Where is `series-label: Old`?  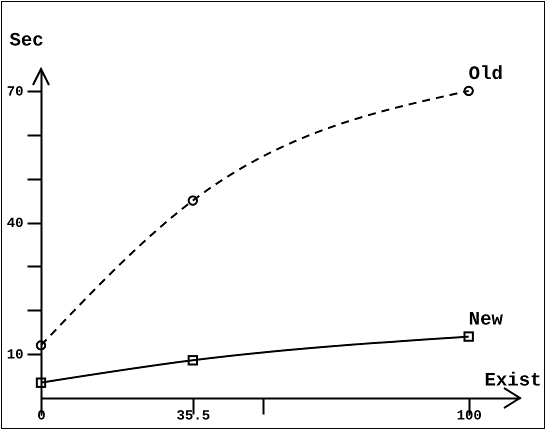 series-label: Old is located at coordinates (485, 73).